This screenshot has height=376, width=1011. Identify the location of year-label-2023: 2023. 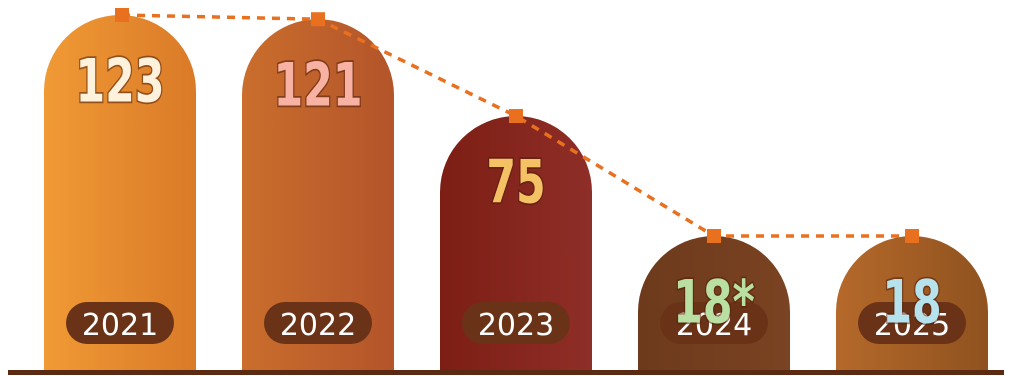
(516, 325).